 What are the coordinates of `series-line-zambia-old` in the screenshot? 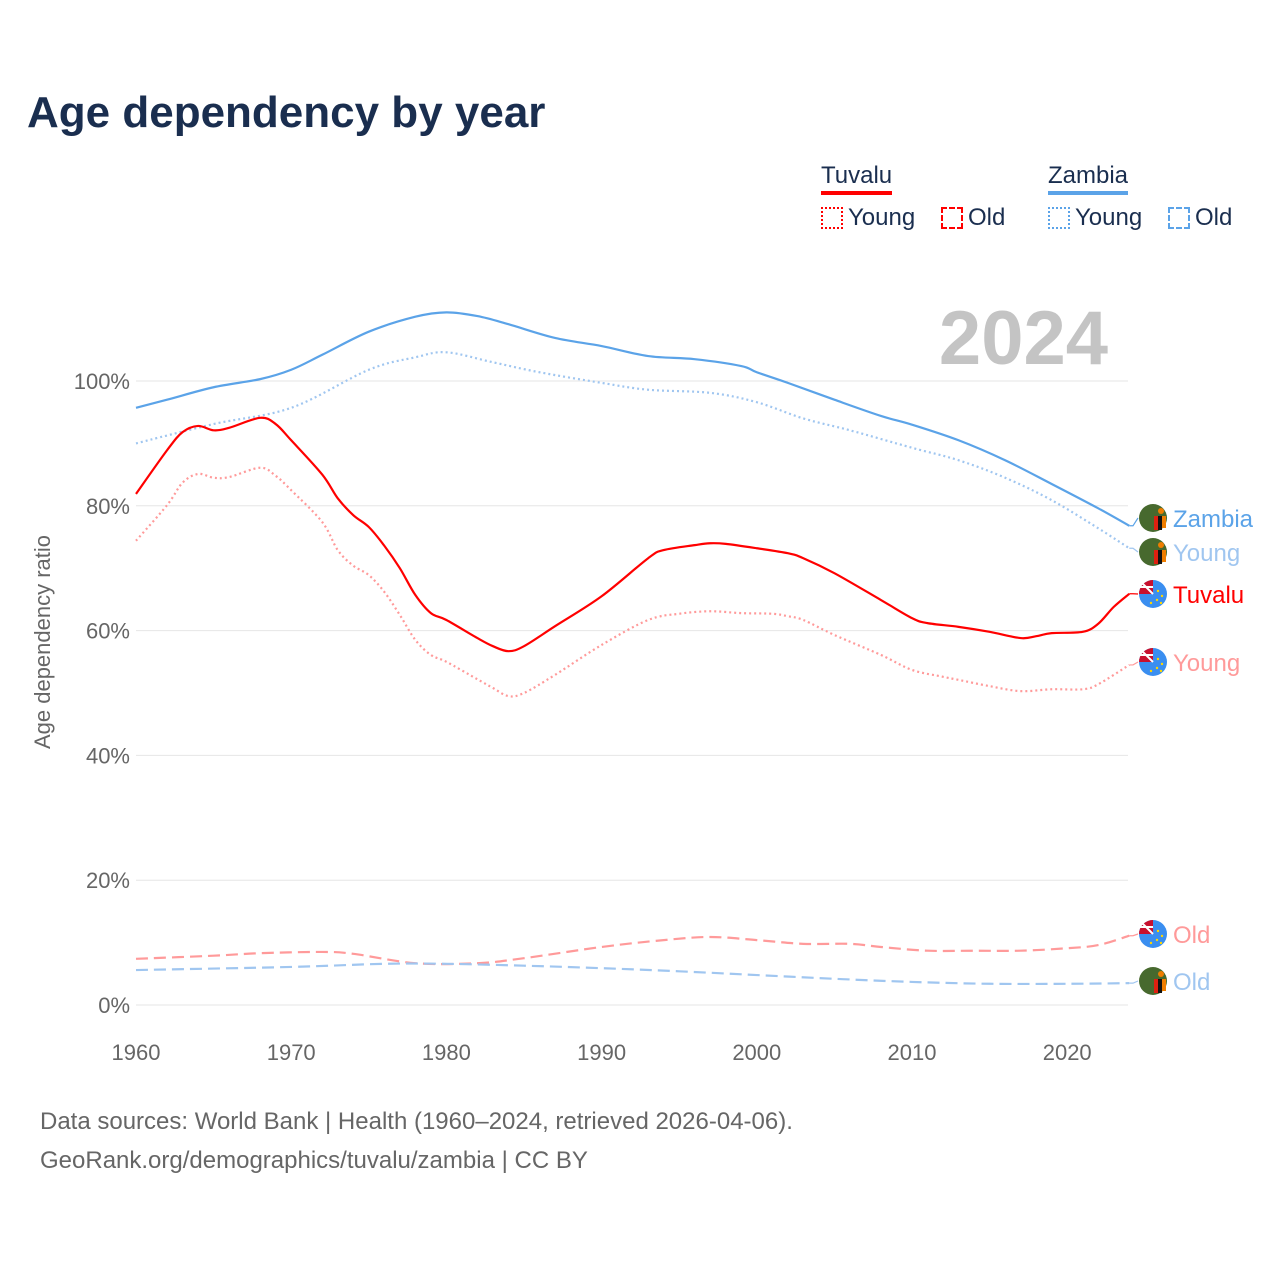 It's located at (632, 974).